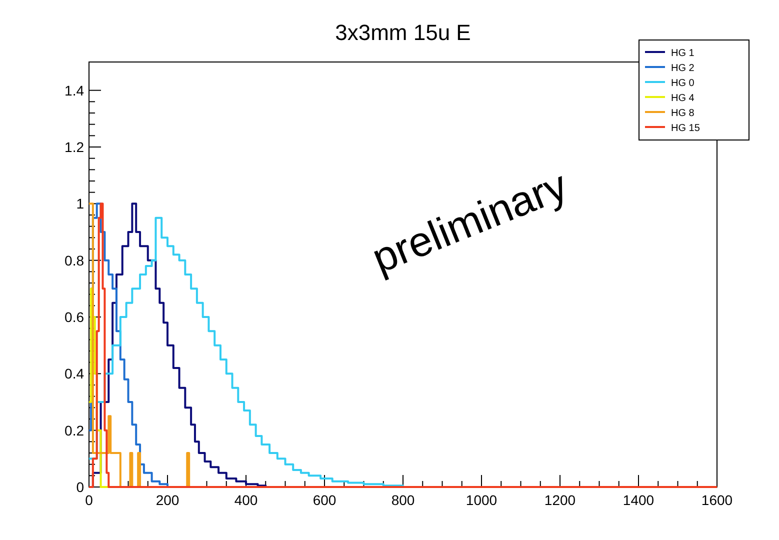 The height and width of the screenshot is (540, 779). I want to click on x-tick-label: 600, so click(324, 500).